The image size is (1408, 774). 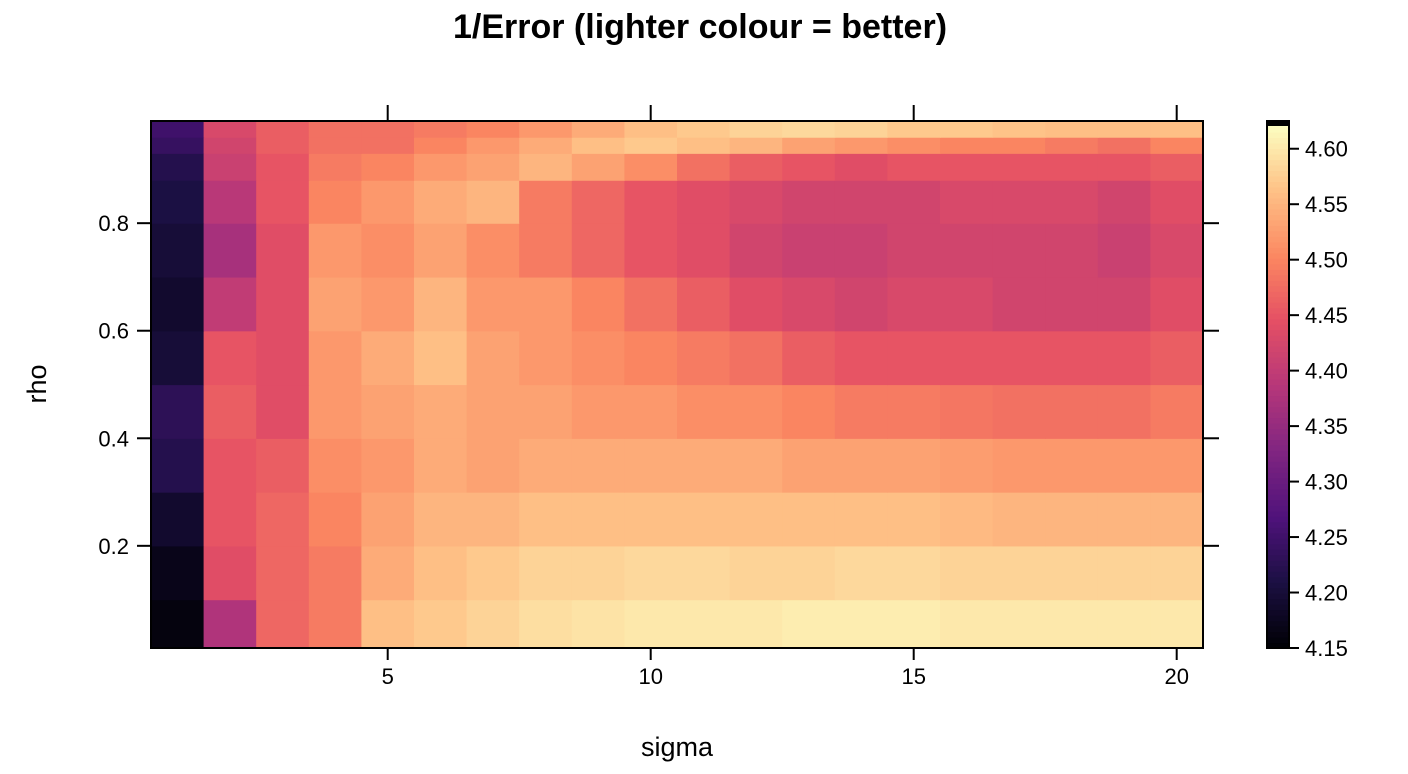 What do you see at coordinates (113, 438) in the screenshot?
I see `y-tick-label: 0.4` at bounding box center [113, 438].